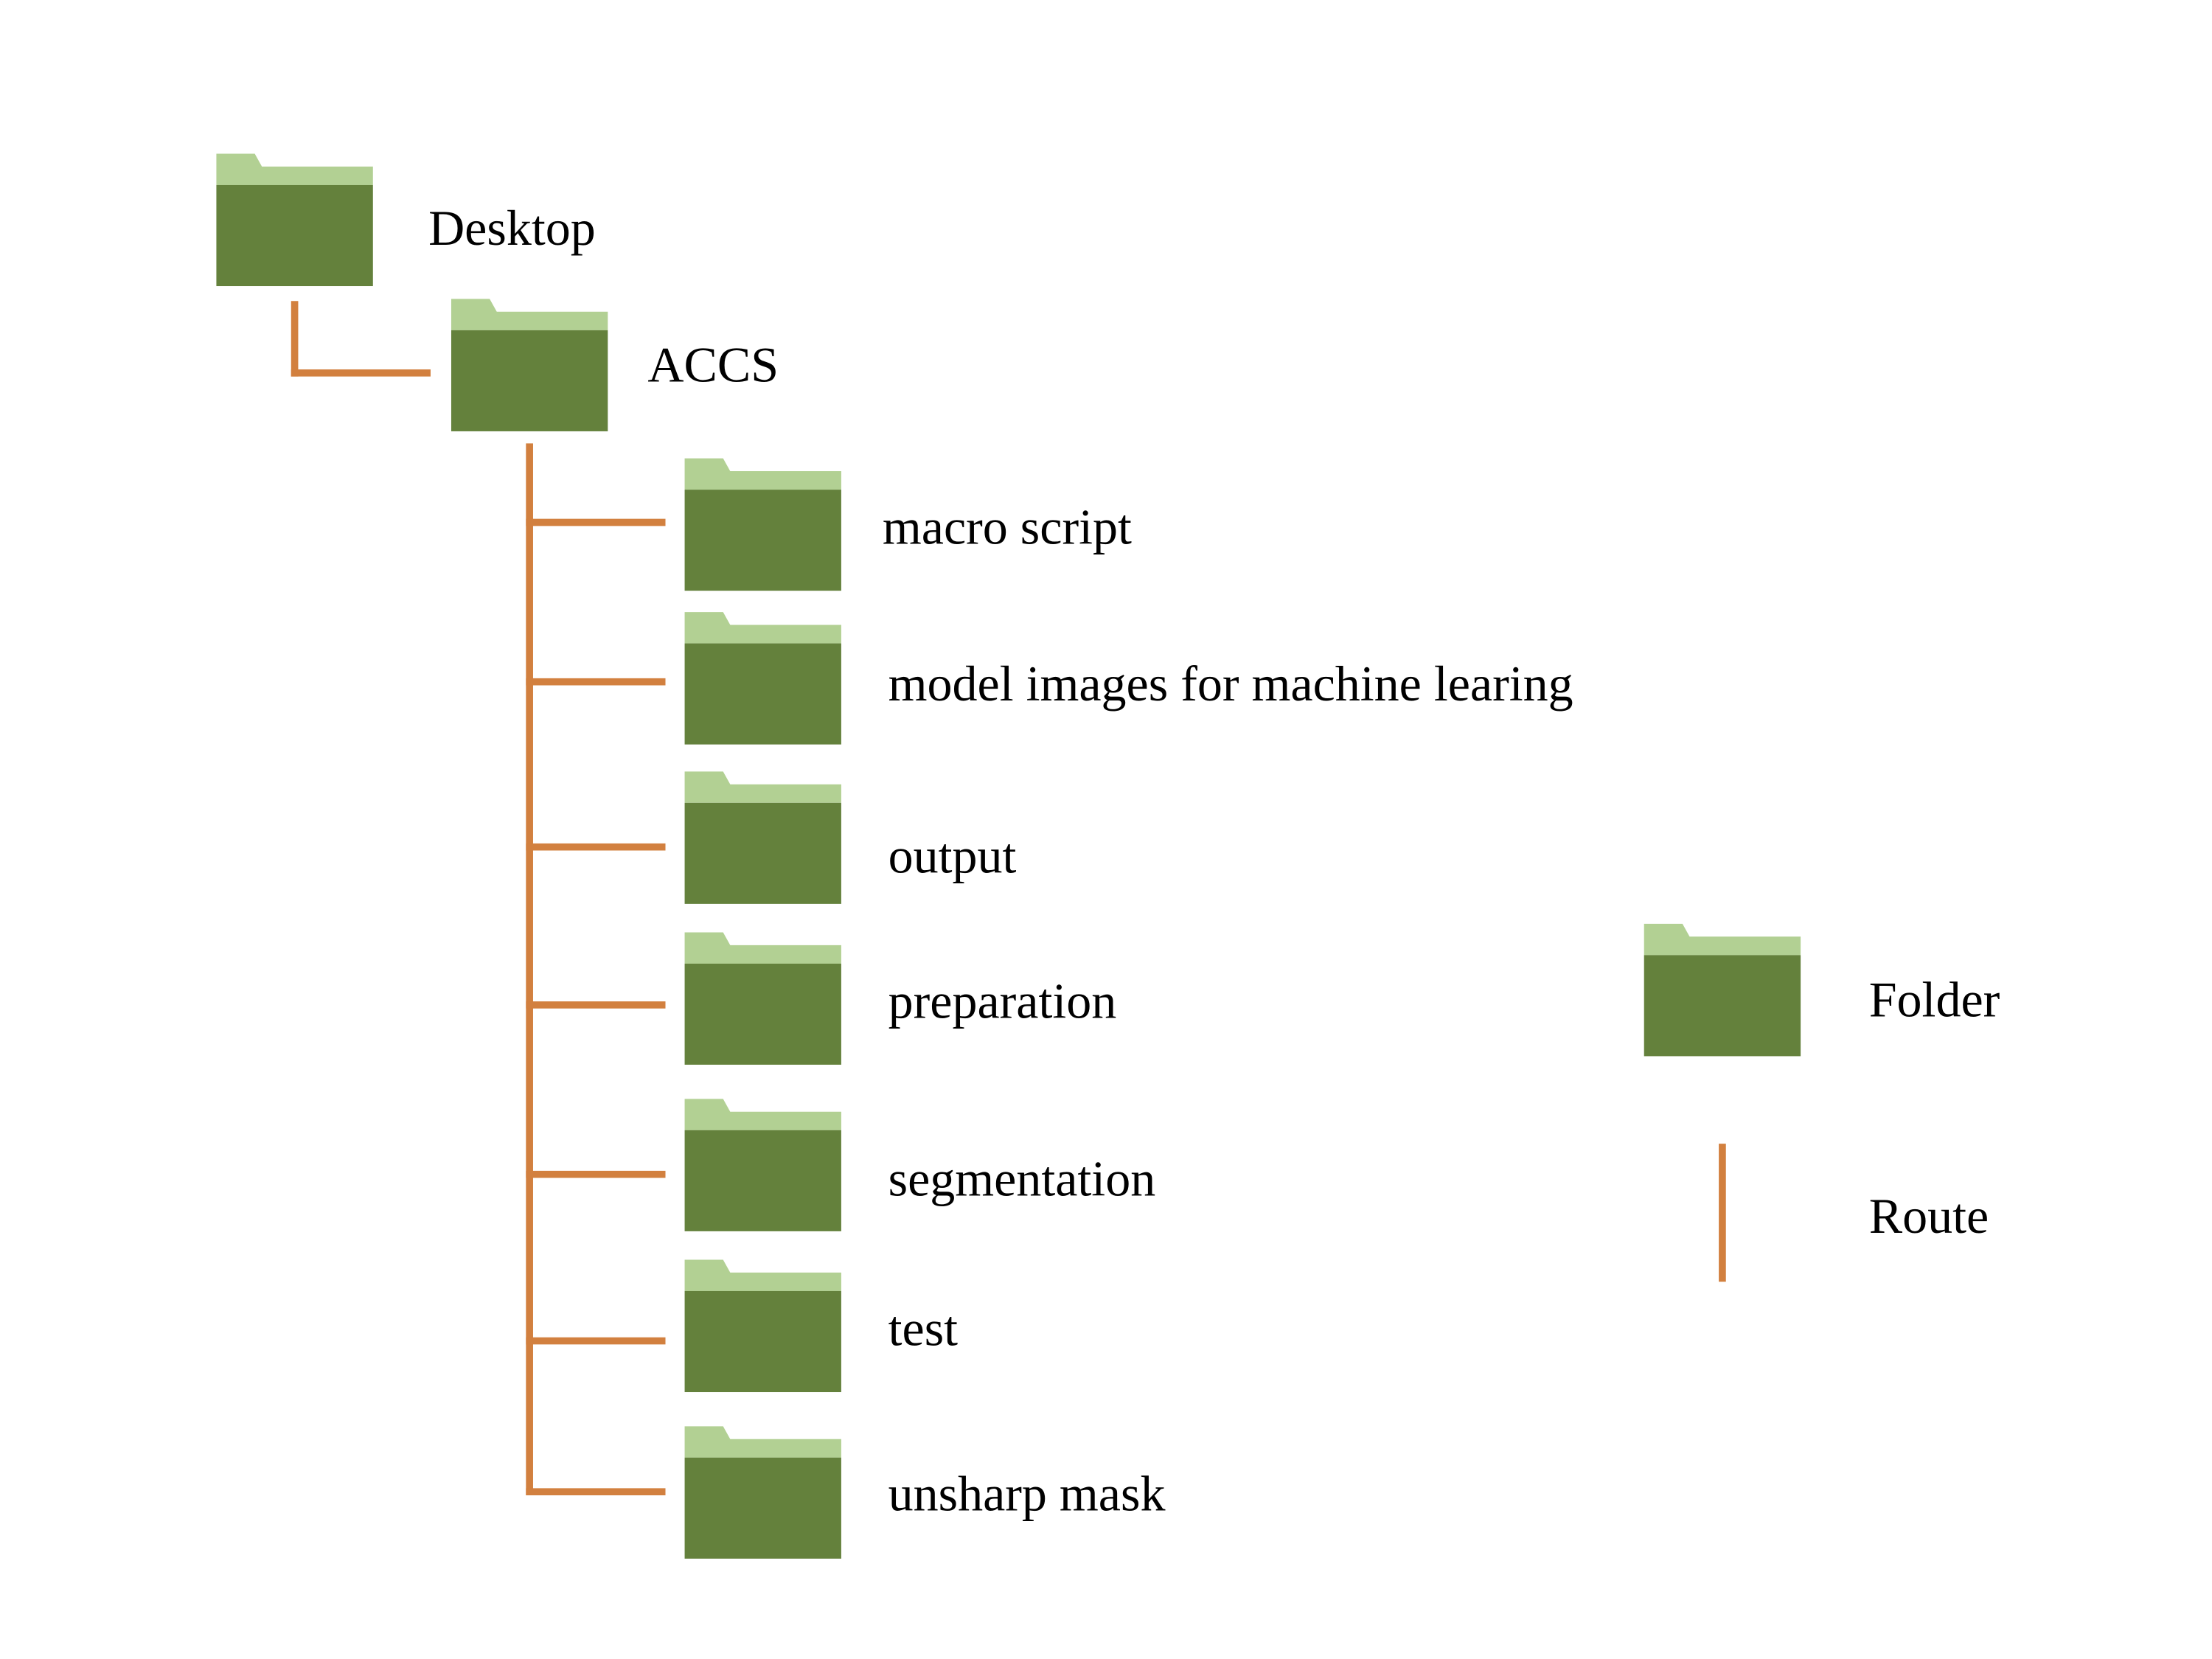 The image size is (2212, 1659). I want to click on subfolder-label: output, so click(952, 855).